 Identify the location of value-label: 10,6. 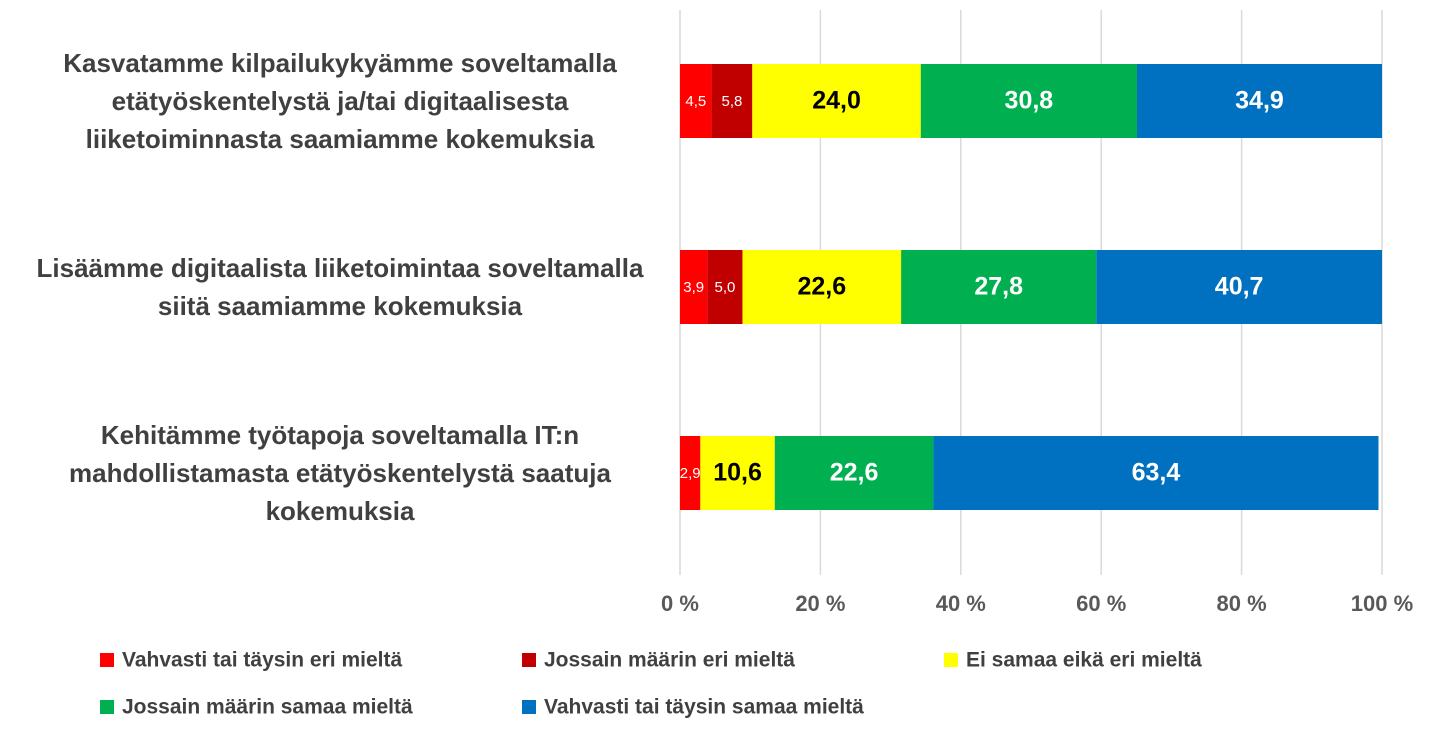
(737, 473).